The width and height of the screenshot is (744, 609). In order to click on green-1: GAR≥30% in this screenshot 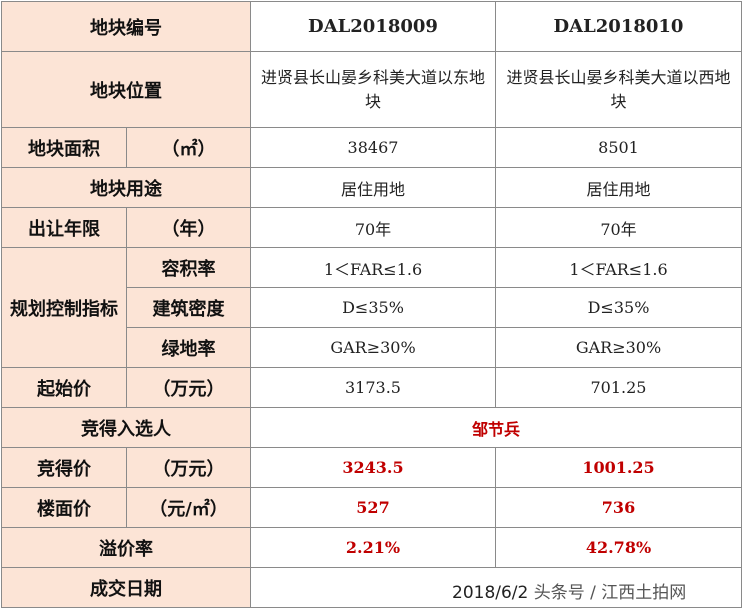, I will do `click(373, 347)`.